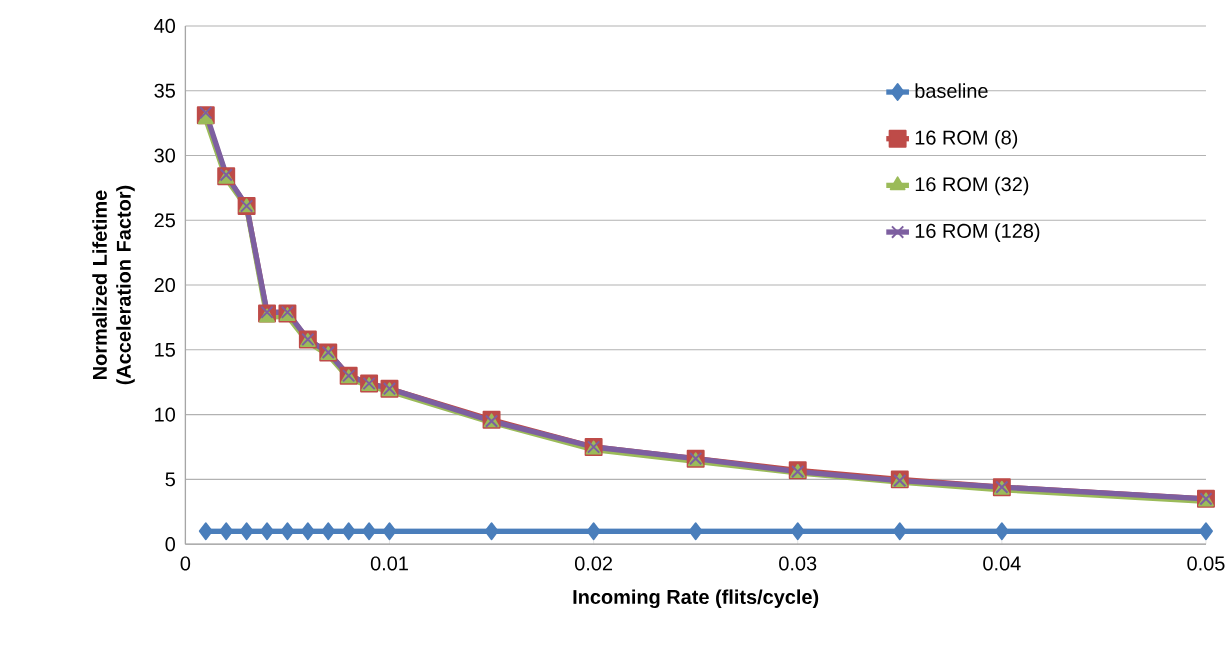  I want to click on y-tick-label: 0, so click(170, 544).